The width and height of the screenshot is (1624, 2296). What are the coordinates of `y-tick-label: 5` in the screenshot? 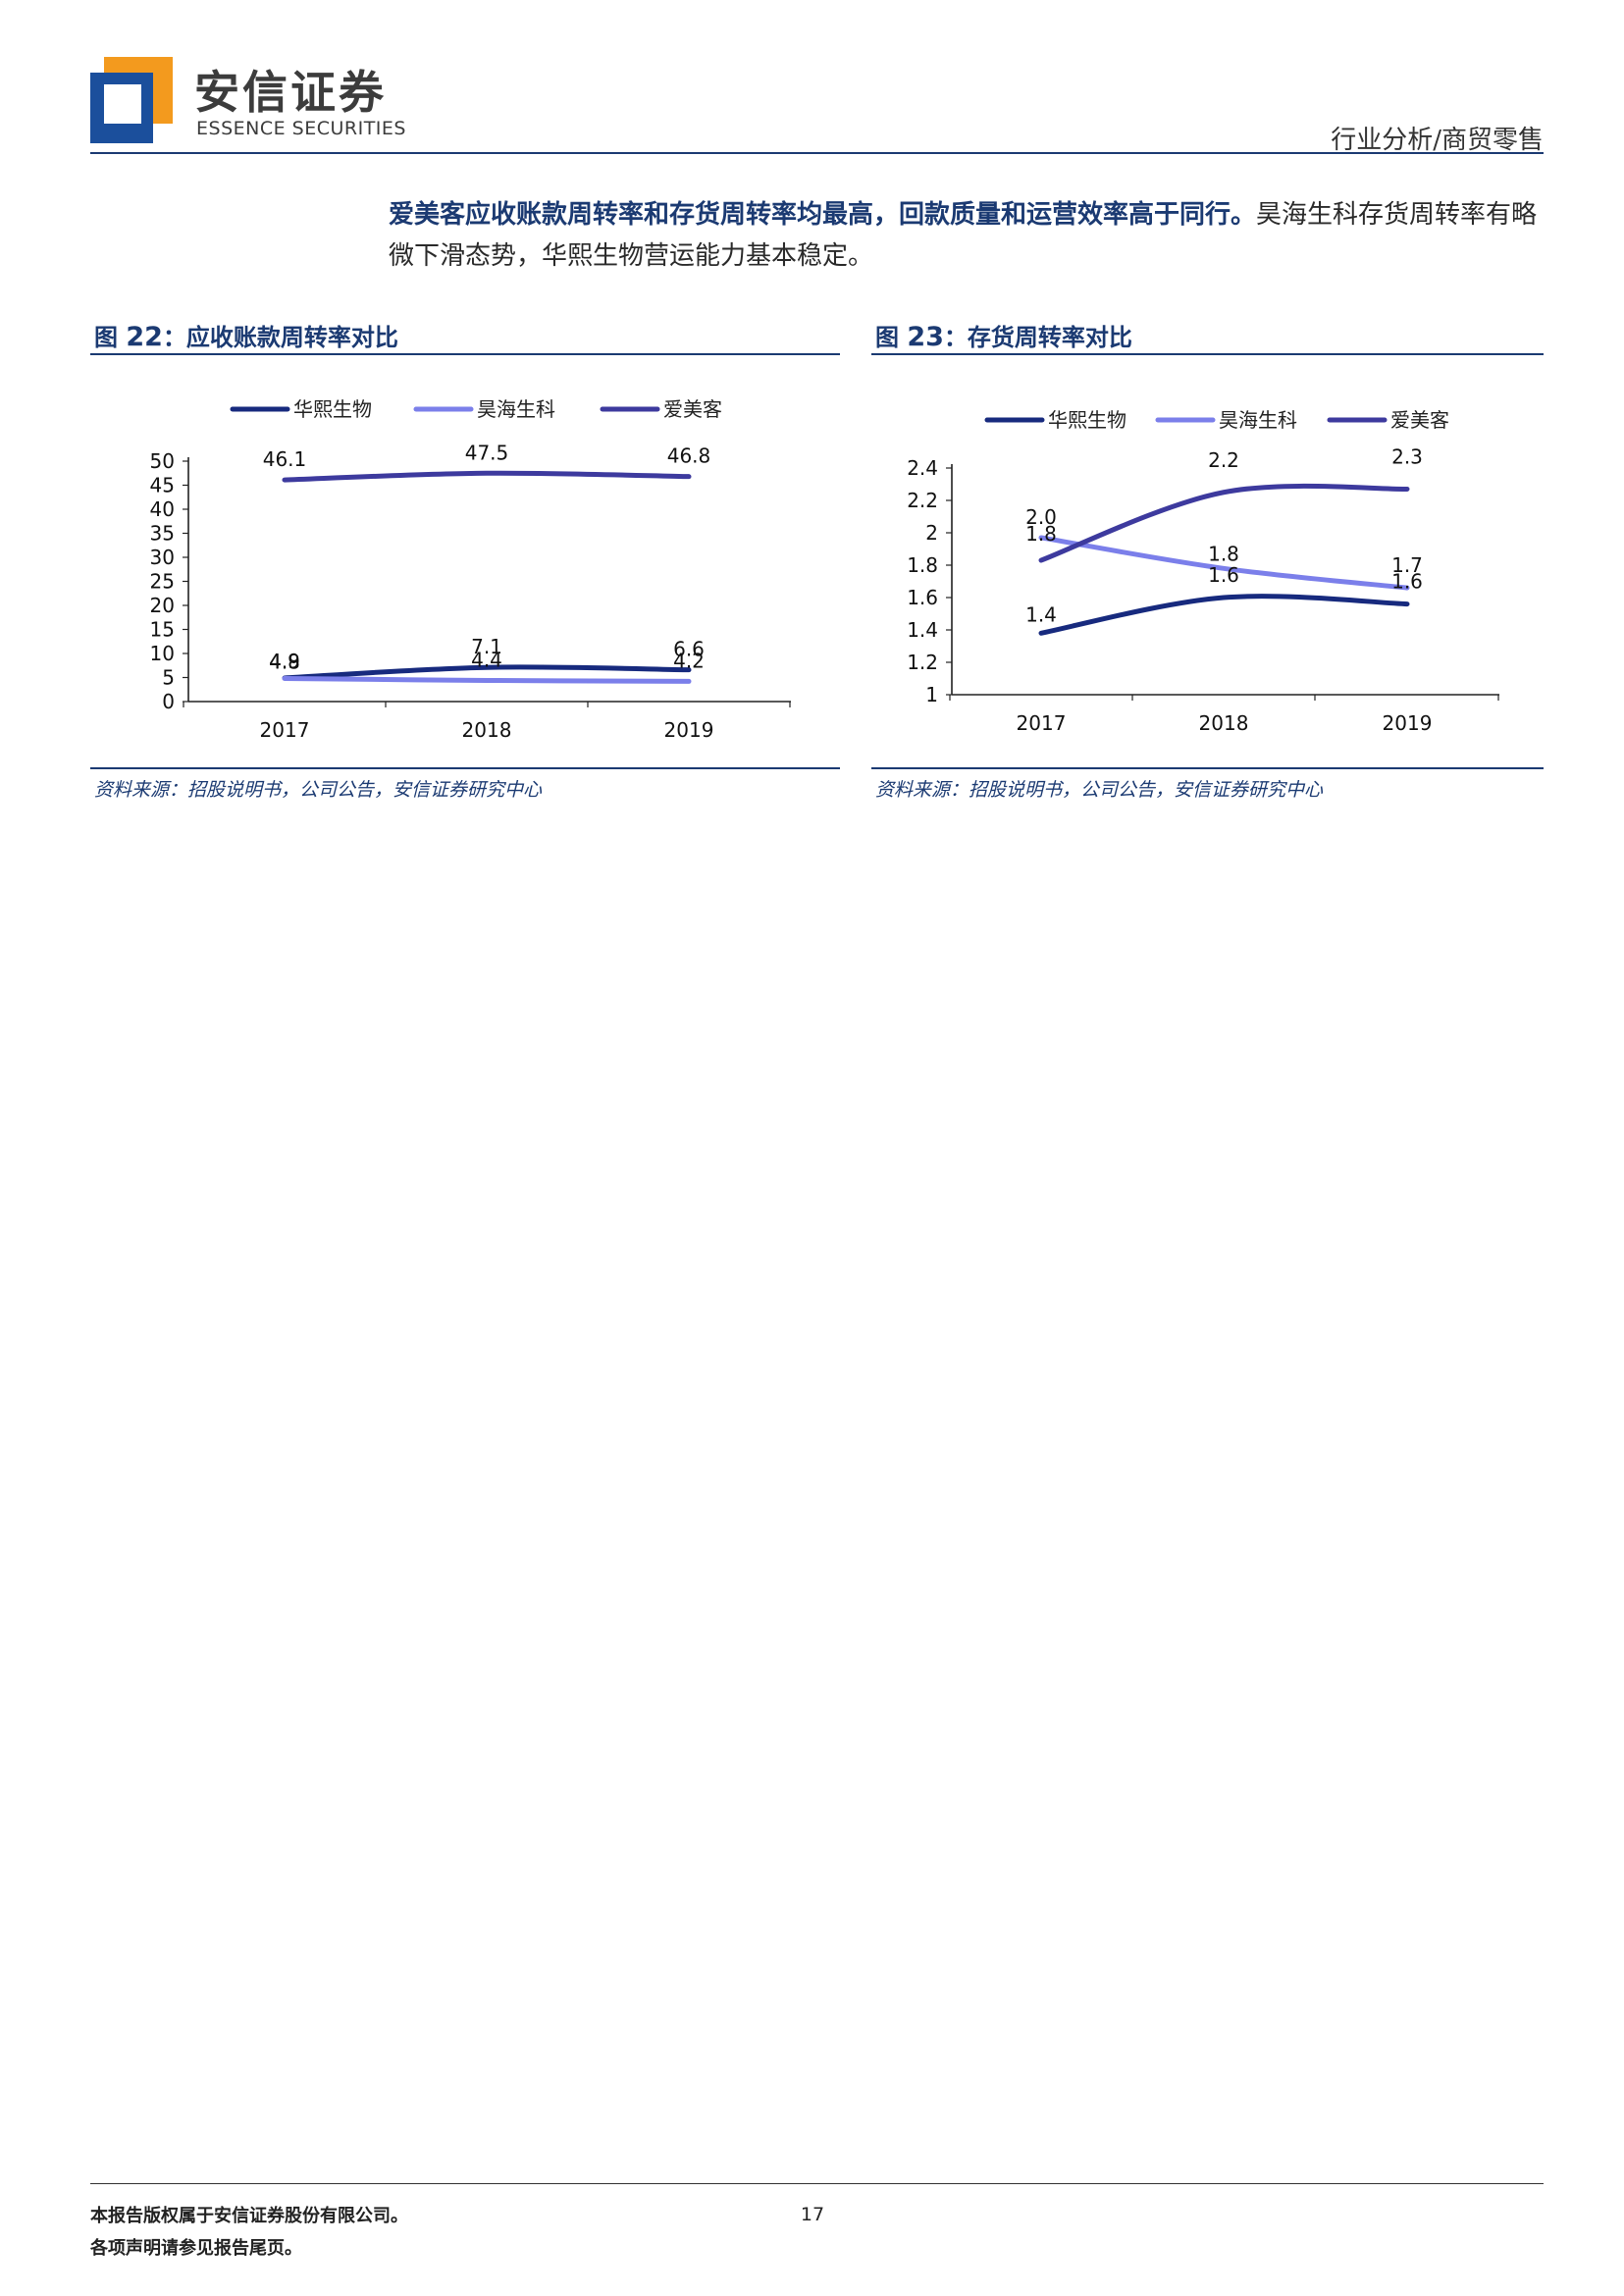 It's located at (168, 678).